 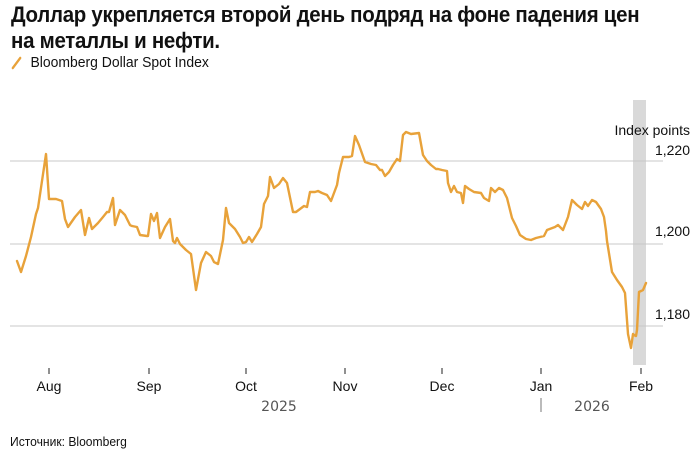 I want to click on x-tick-feb: Feb, so click(x=641, y=386).